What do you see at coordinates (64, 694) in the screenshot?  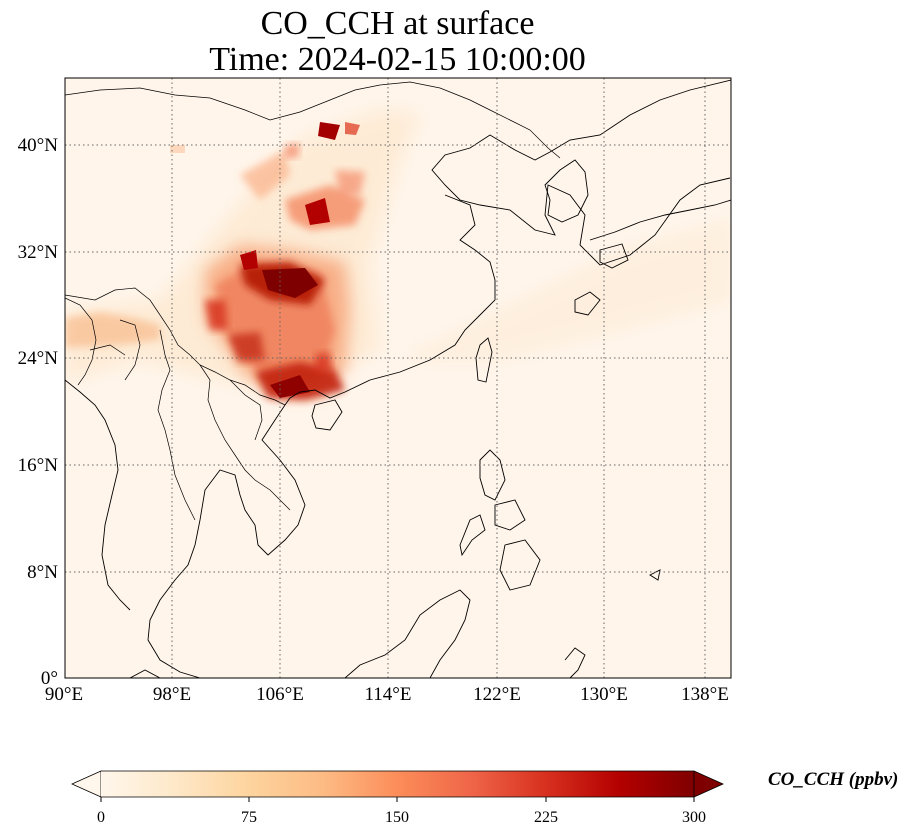 I see `lon-tick-label: 90°E` at bounding box center [64, 694].